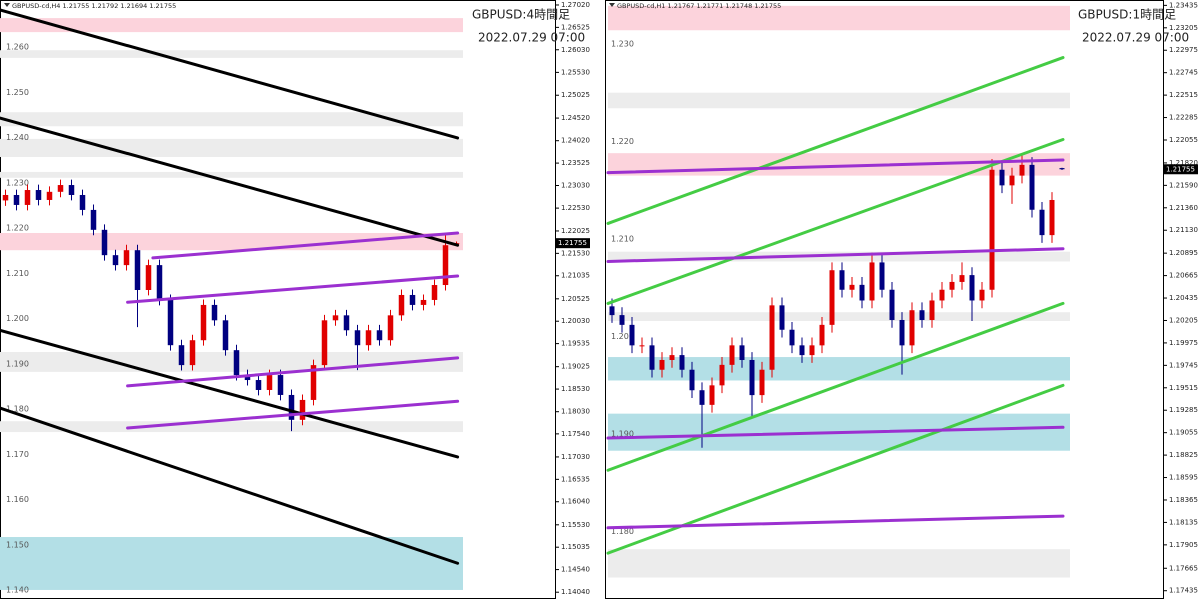  Describe the element at coordinates (1183, 500) in the screenshot. I see `y-tick-label: 1.18365` at that location.